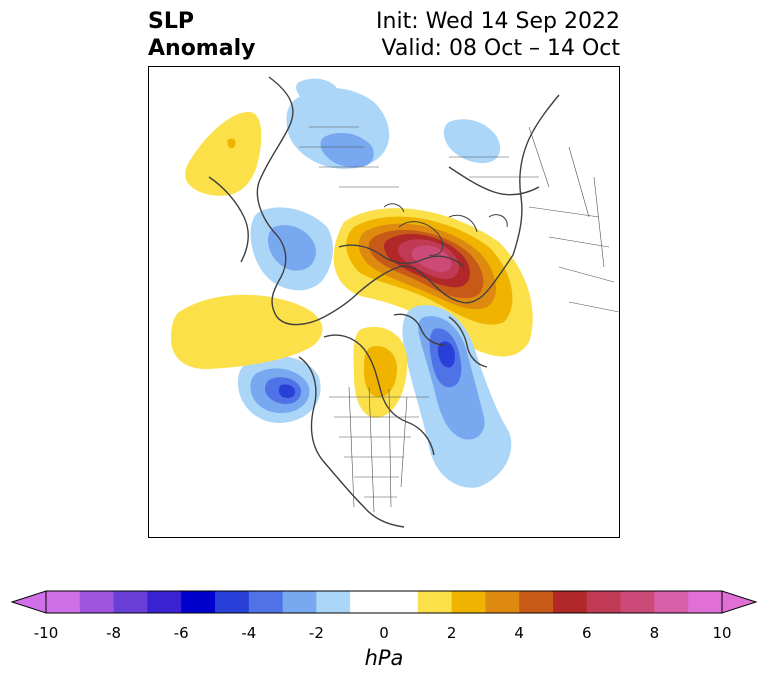 The width and height of the screenshot is (768, 684). Describe the element at coordinates (316, 633) in the screenshot. I see `colorbar-tick-label: -2` at that location.